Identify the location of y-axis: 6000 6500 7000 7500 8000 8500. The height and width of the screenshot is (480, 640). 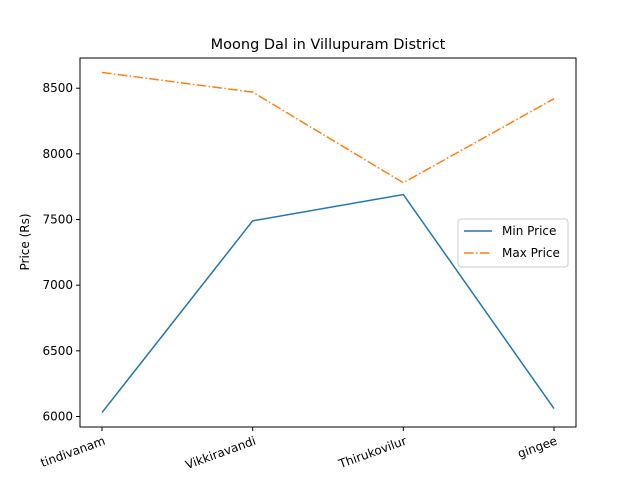
(61, 252).